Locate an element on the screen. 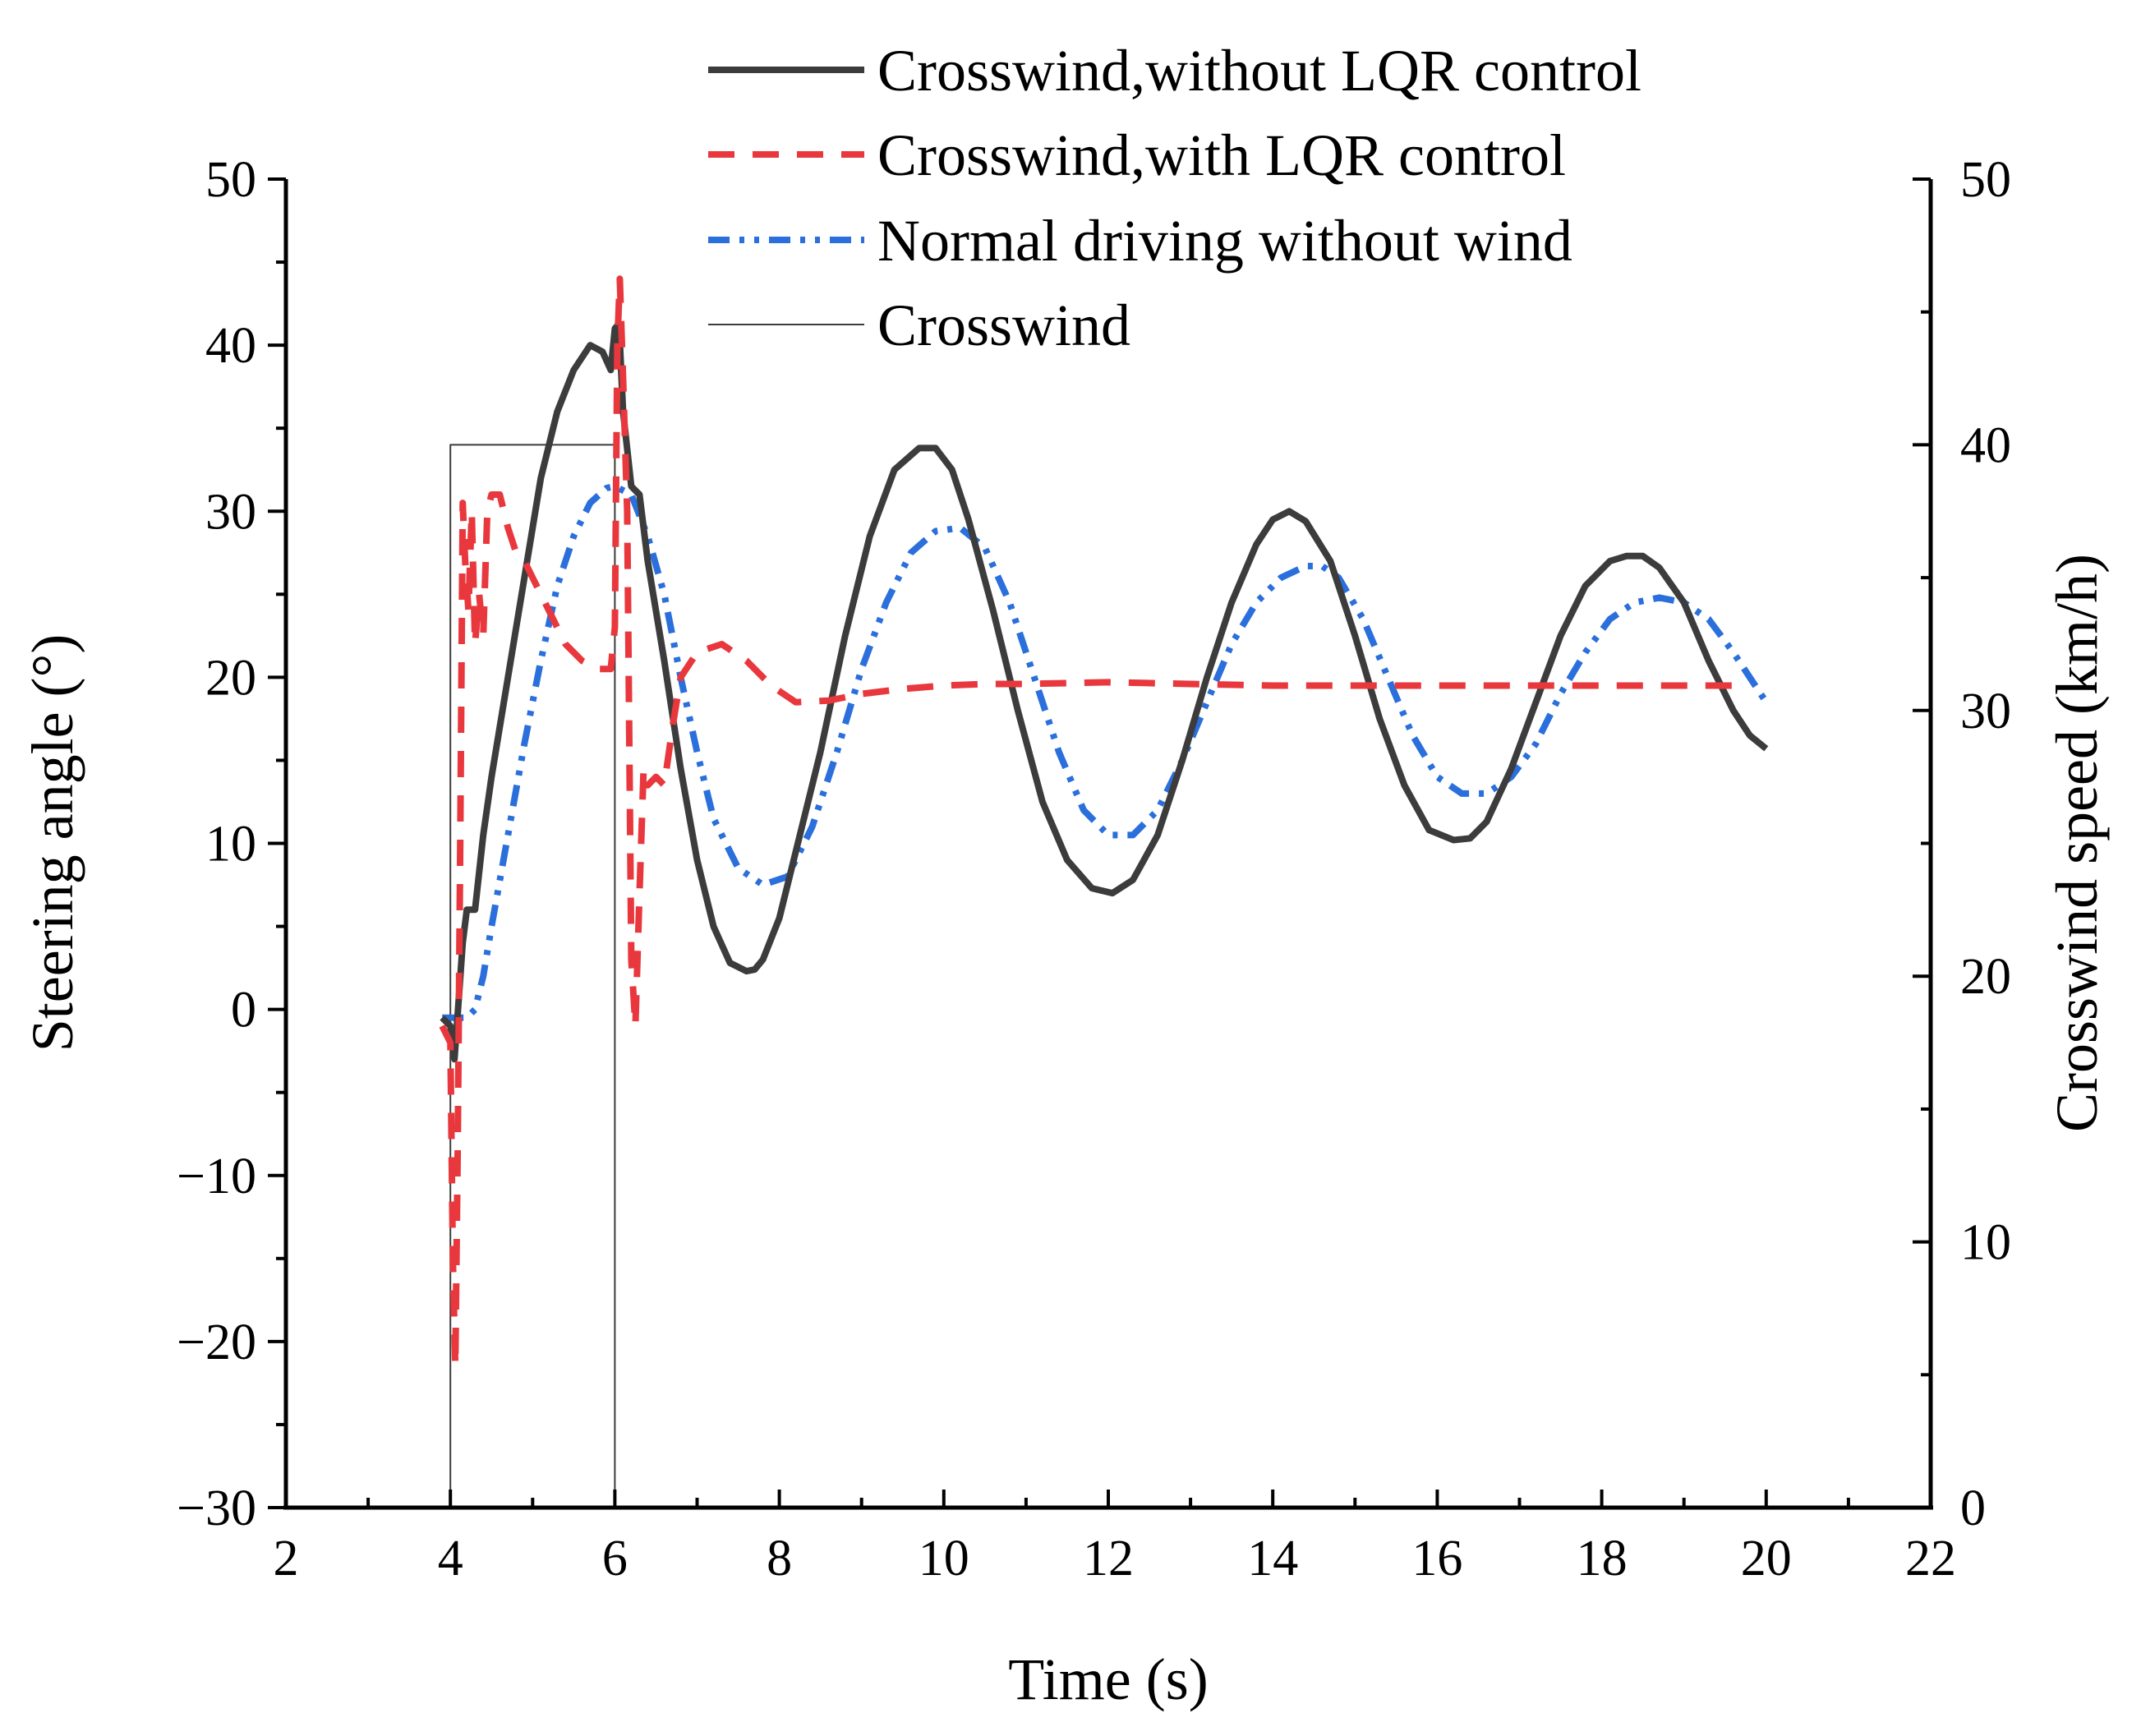 The height and width of the screenshot is (1736, 2141). x-tick-label: 4 is located at coordinates (450, 1559).